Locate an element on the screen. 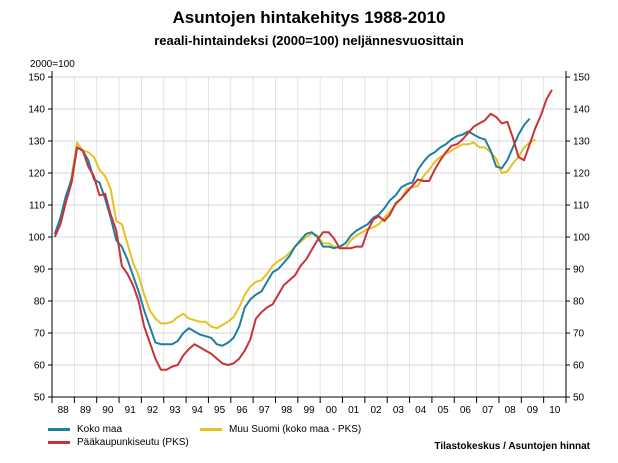  y-tick-label-left: 60 is located at coordinates (40, 366).